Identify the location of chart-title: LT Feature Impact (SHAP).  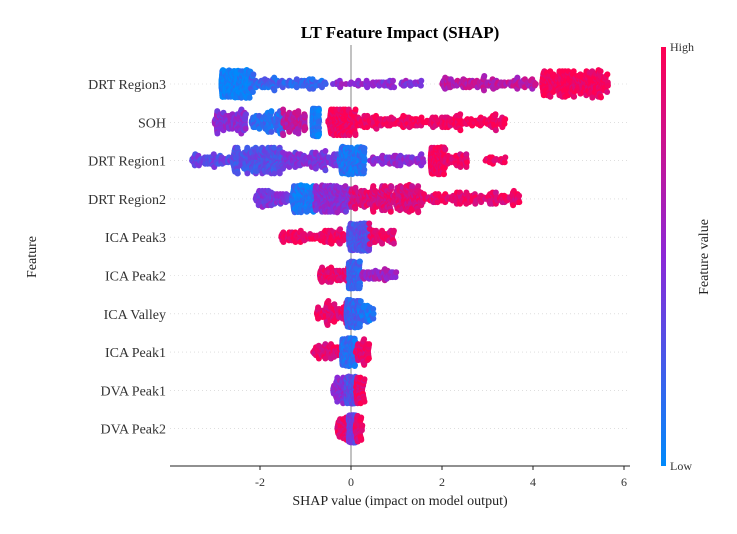
(400, 32).